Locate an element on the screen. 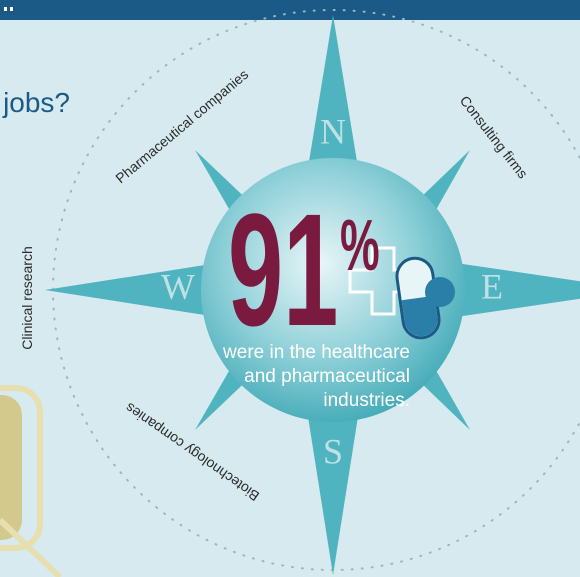 The height and width of the screenshot is (577, 580). heading: jobs? is located at coordinates (36, 102).